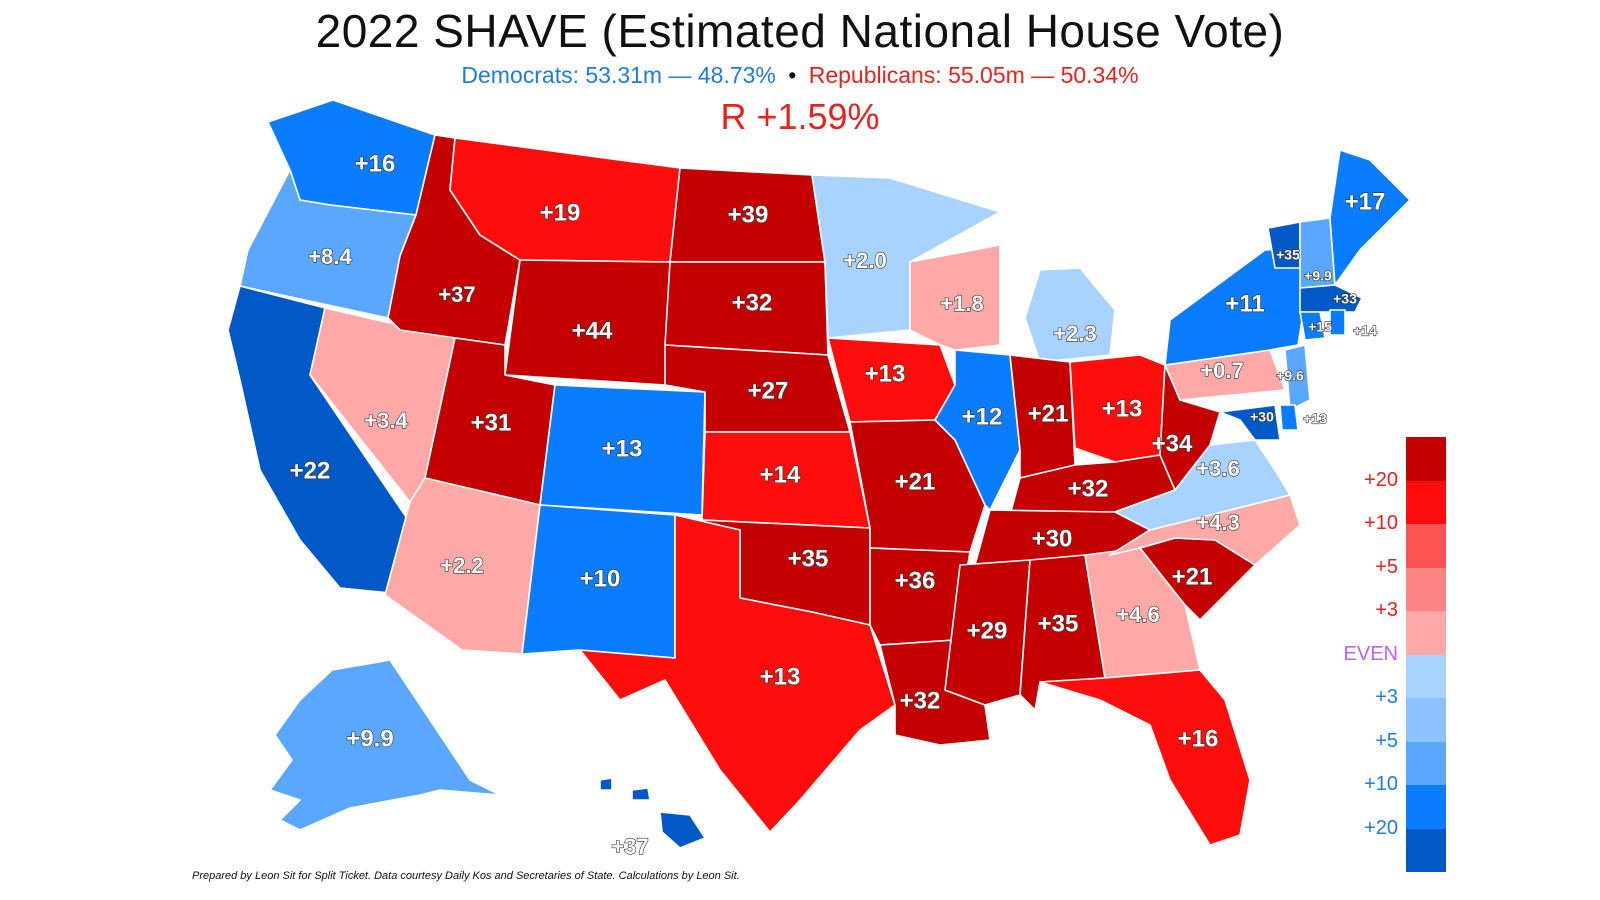  Describe the element at coordinates (600, 578) in the screenshot. I see `state-margin-label-new-mexico: +10` at that location.